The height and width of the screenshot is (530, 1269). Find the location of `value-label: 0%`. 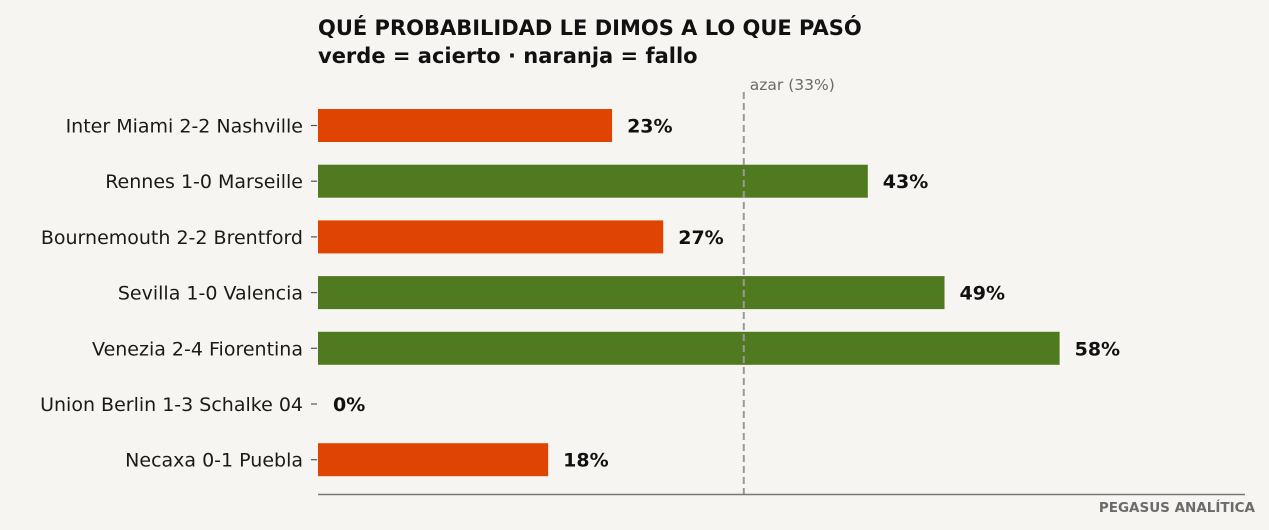

value-label: 0% is located at coordinates (349, 405).